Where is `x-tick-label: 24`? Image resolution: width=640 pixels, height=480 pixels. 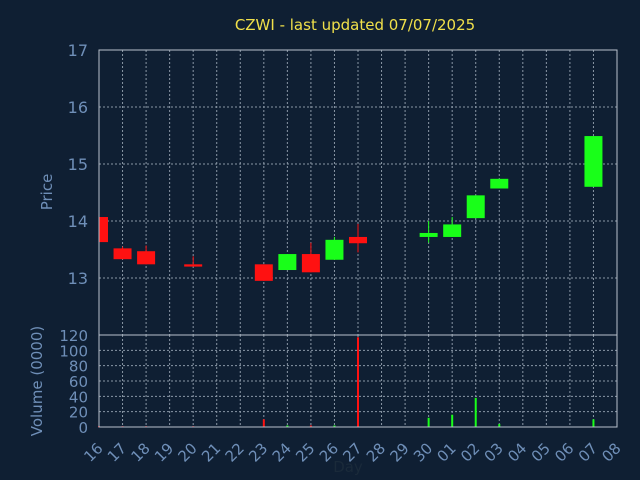
x-tick-label: 24 is located at coordinates (282, 452).